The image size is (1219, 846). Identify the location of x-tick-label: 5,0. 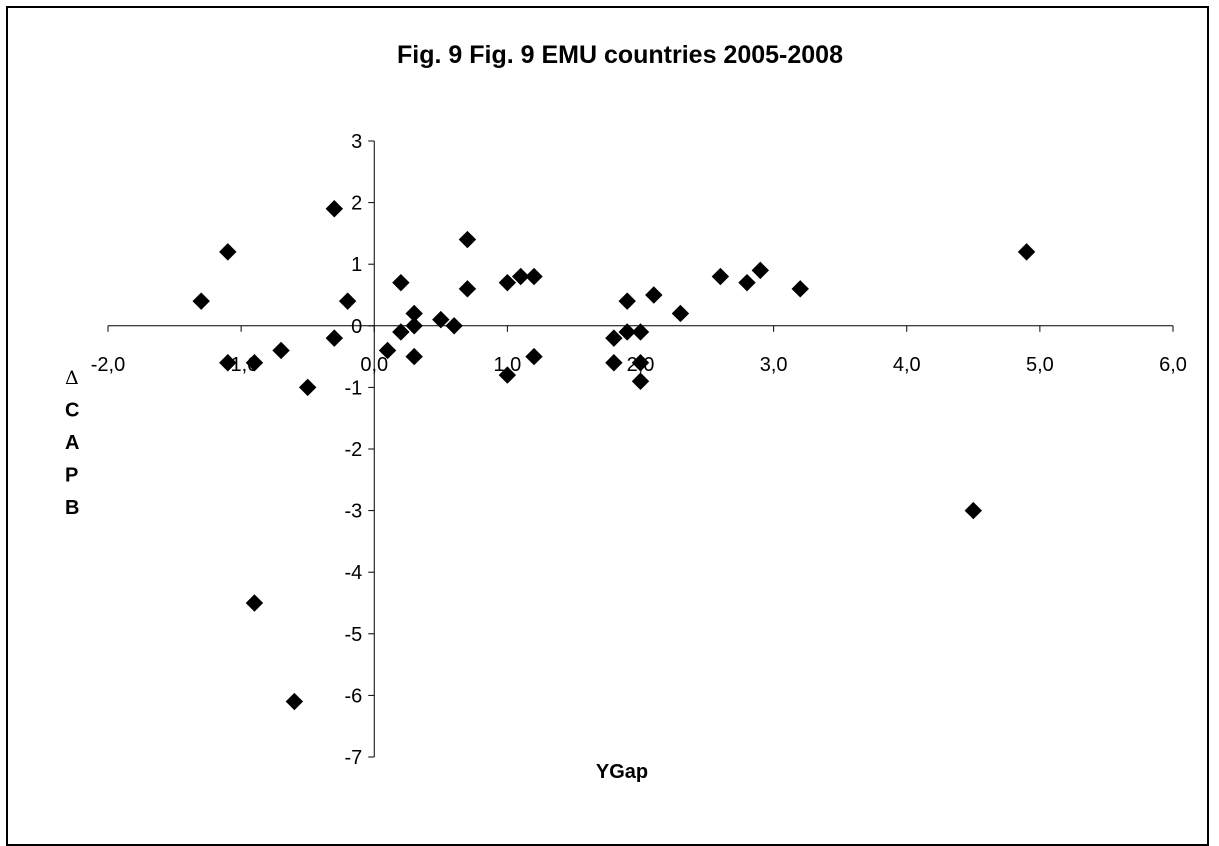
(1040, 365).